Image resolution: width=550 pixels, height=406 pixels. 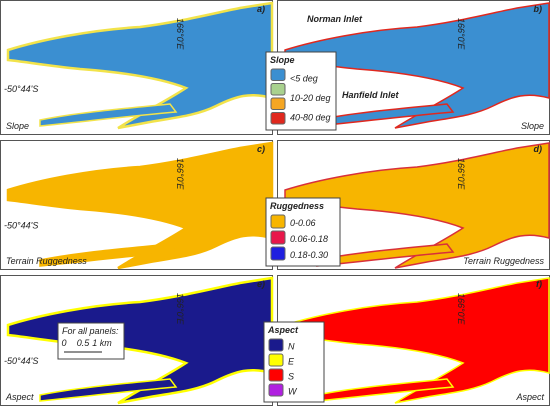 What do you see at coordinates (261, 149) in the screenshot?
I see `panel-letter: c)` at bounding box center [261, 149].